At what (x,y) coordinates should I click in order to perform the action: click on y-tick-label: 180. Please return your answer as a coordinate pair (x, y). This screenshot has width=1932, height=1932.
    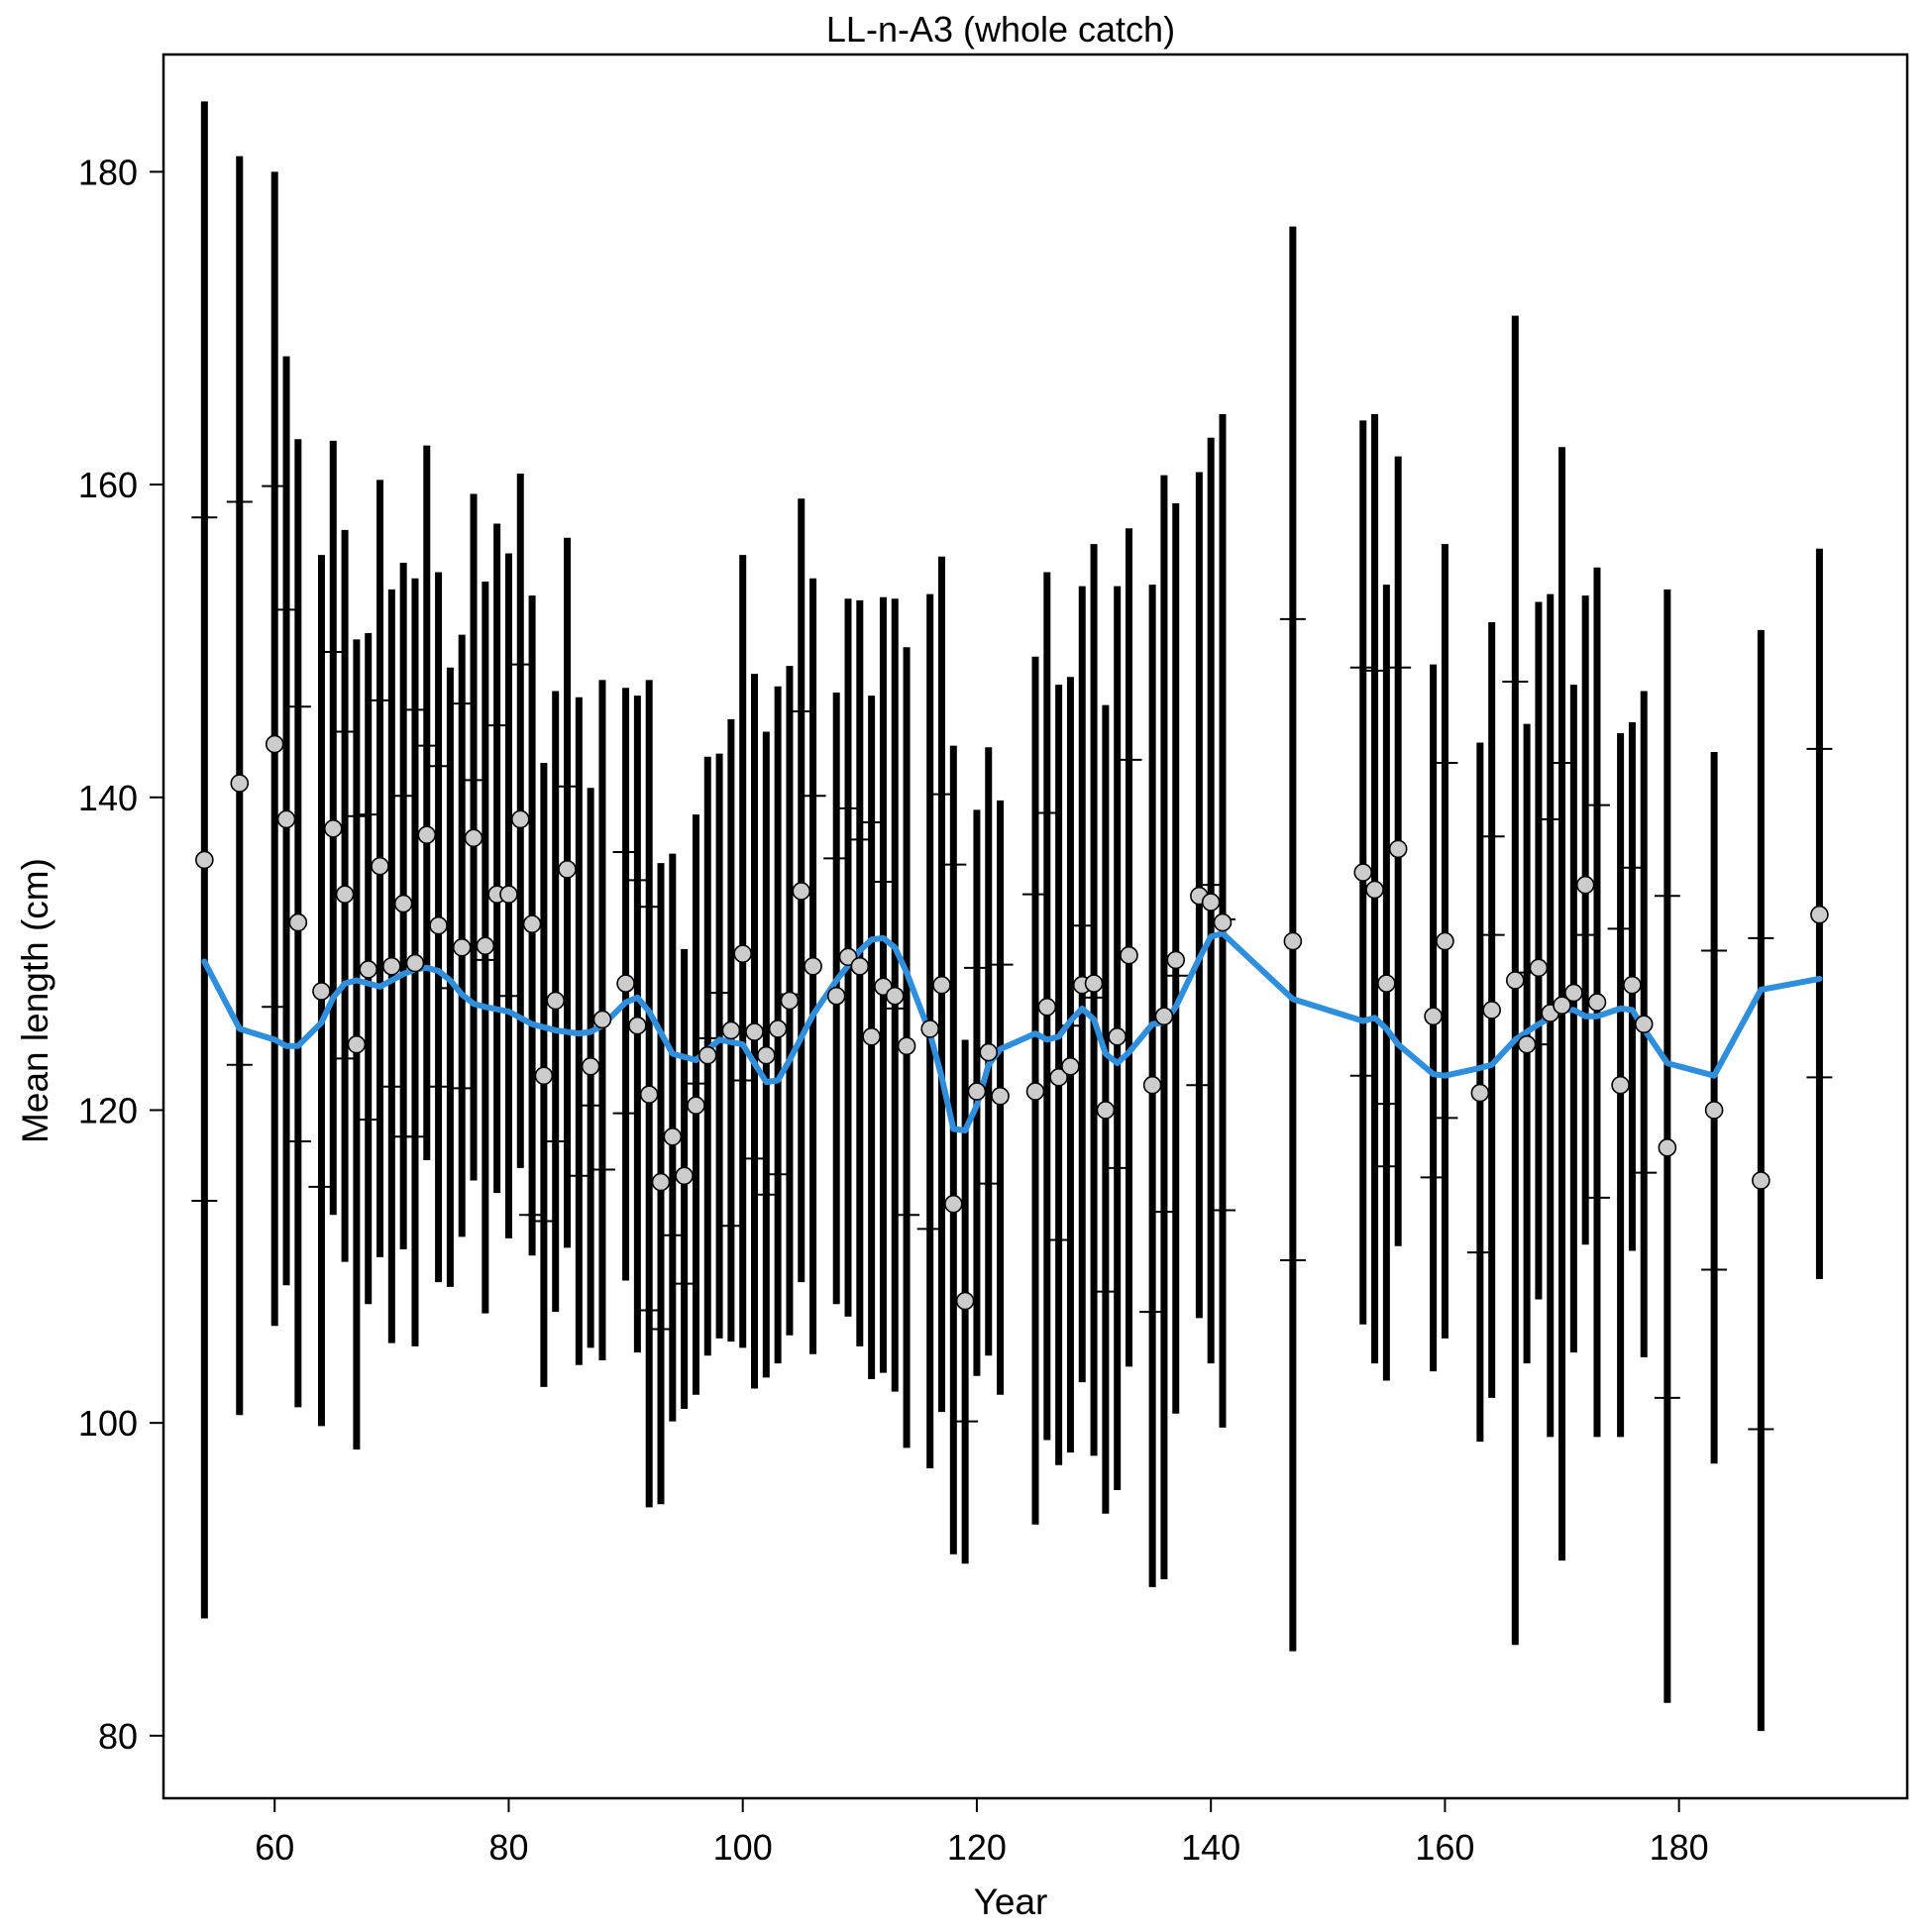
    Looking at the image, I should click on (108, 172).